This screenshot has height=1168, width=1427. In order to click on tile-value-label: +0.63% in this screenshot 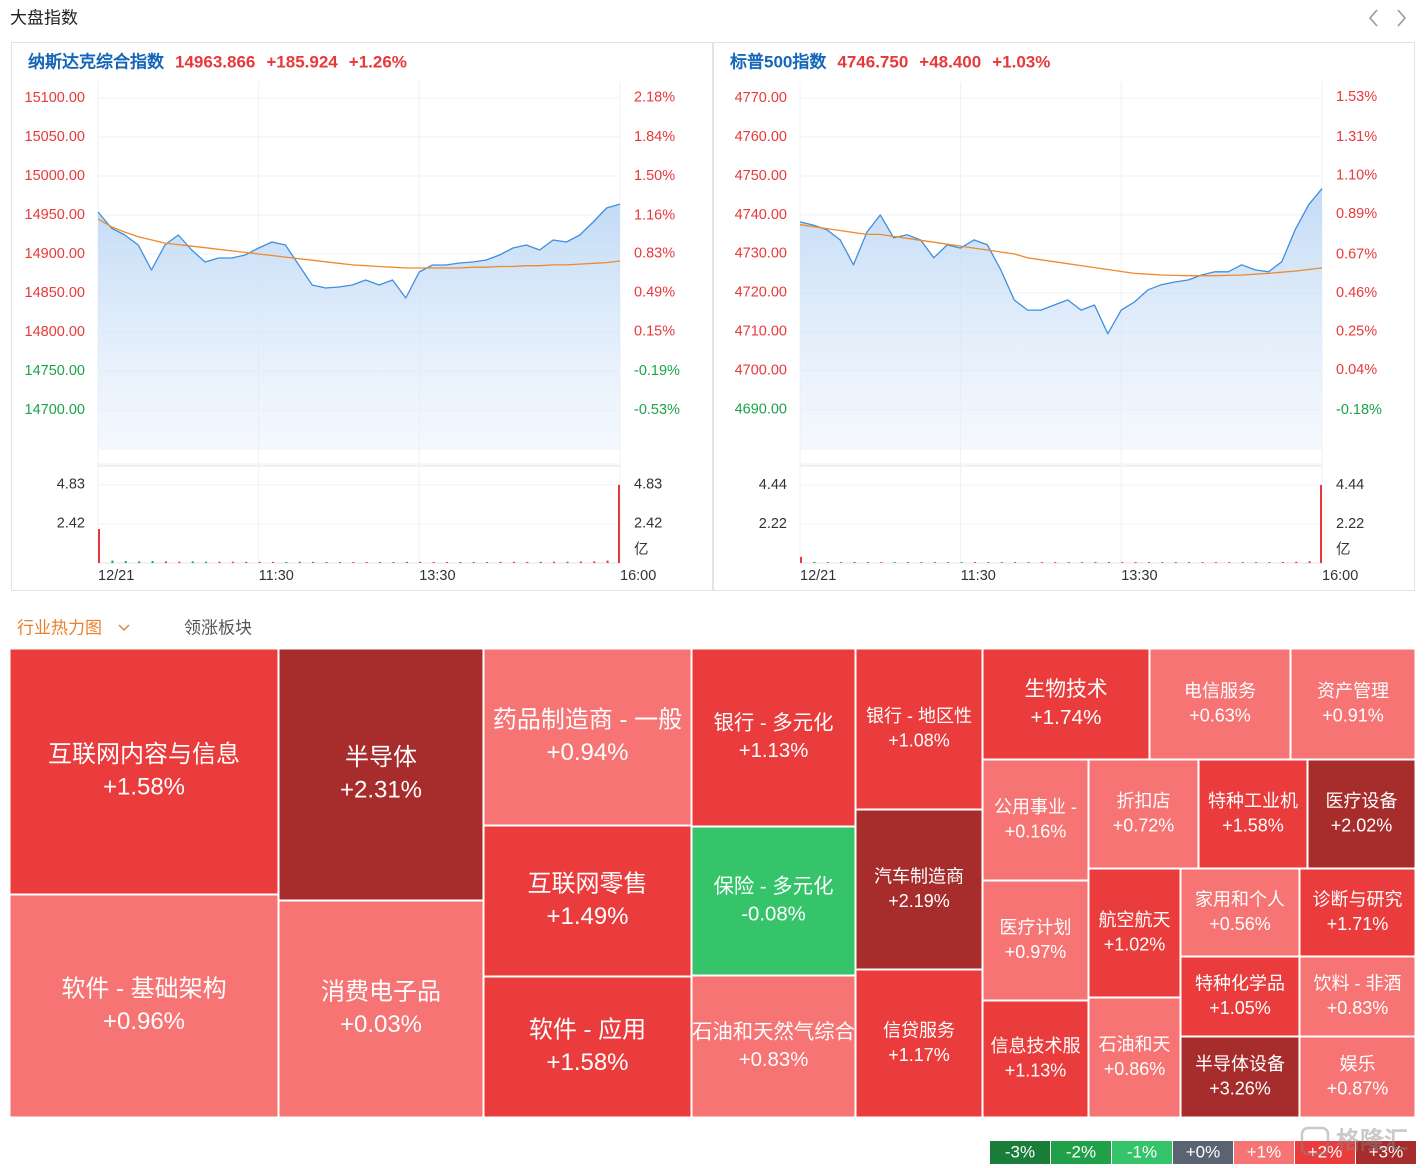, I will do `click(1220, 715)`.